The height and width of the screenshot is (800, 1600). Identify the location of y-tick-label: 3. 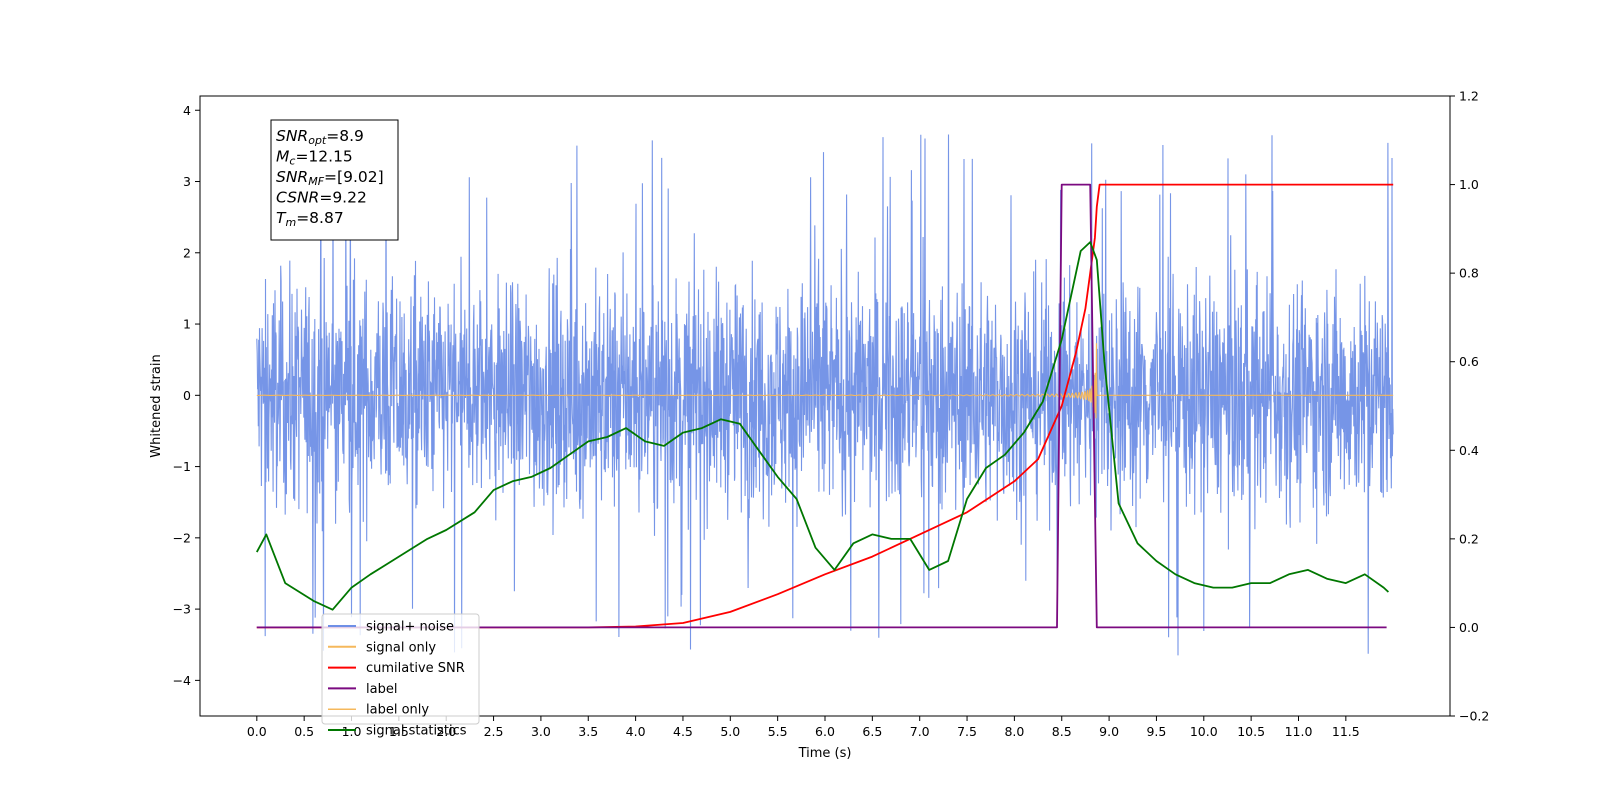
(187, 181).